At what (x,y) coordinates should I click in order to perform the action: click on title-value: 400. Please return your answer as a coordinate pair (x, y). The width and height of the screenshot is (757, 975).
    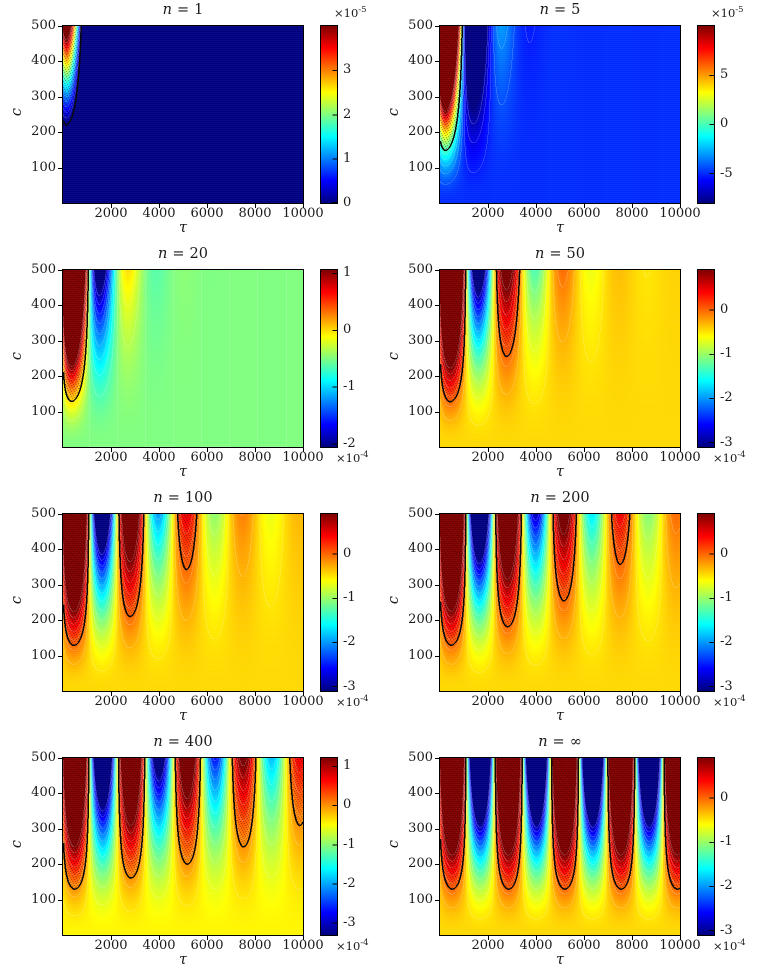
    Looking at the image, I should click on (198, 742).